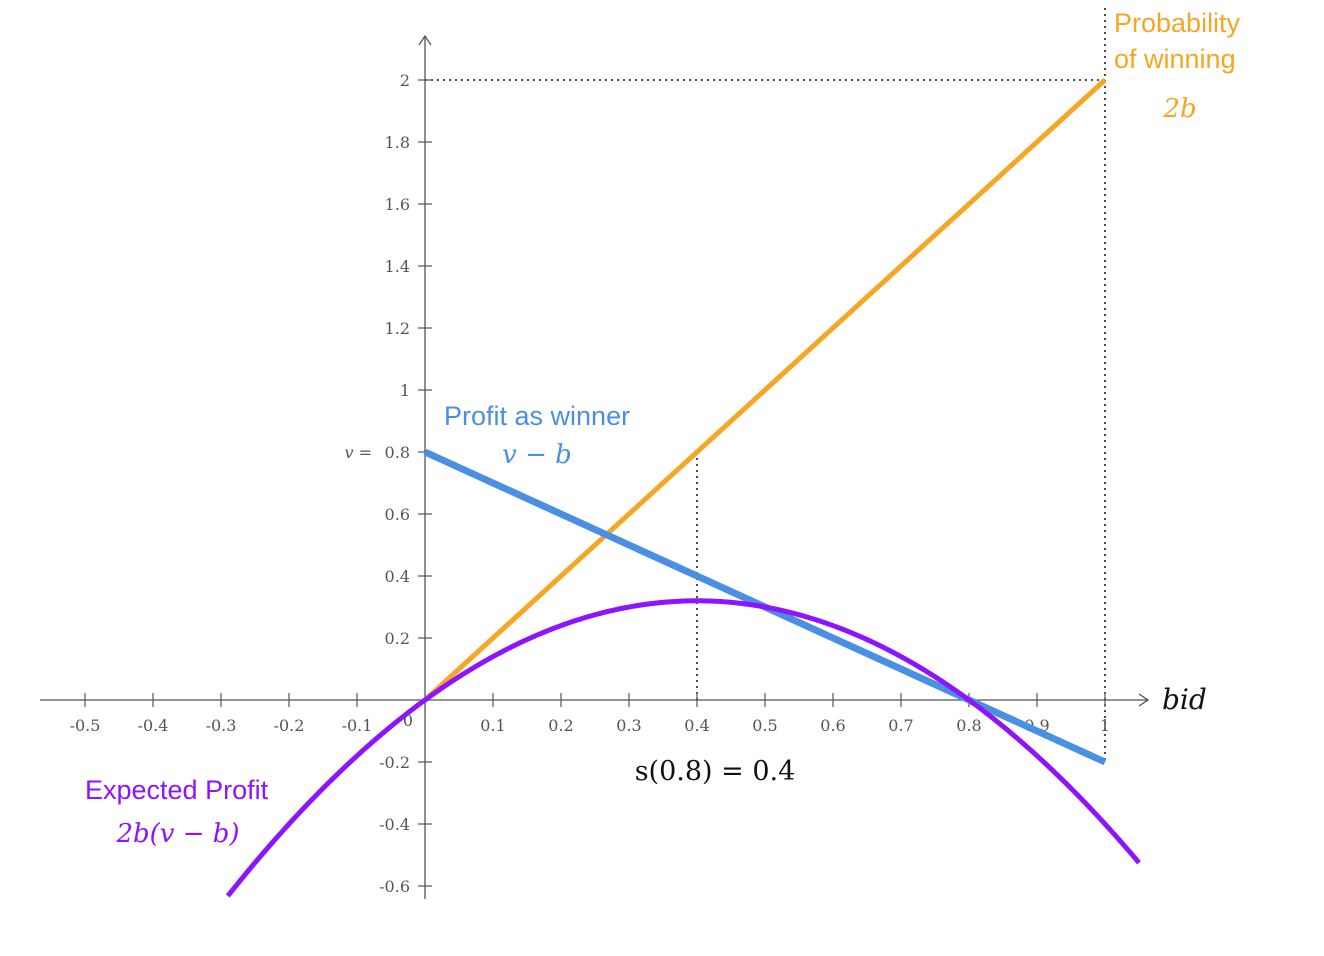  I want to click on y-tick-label: -0.2, so click(394, 762).